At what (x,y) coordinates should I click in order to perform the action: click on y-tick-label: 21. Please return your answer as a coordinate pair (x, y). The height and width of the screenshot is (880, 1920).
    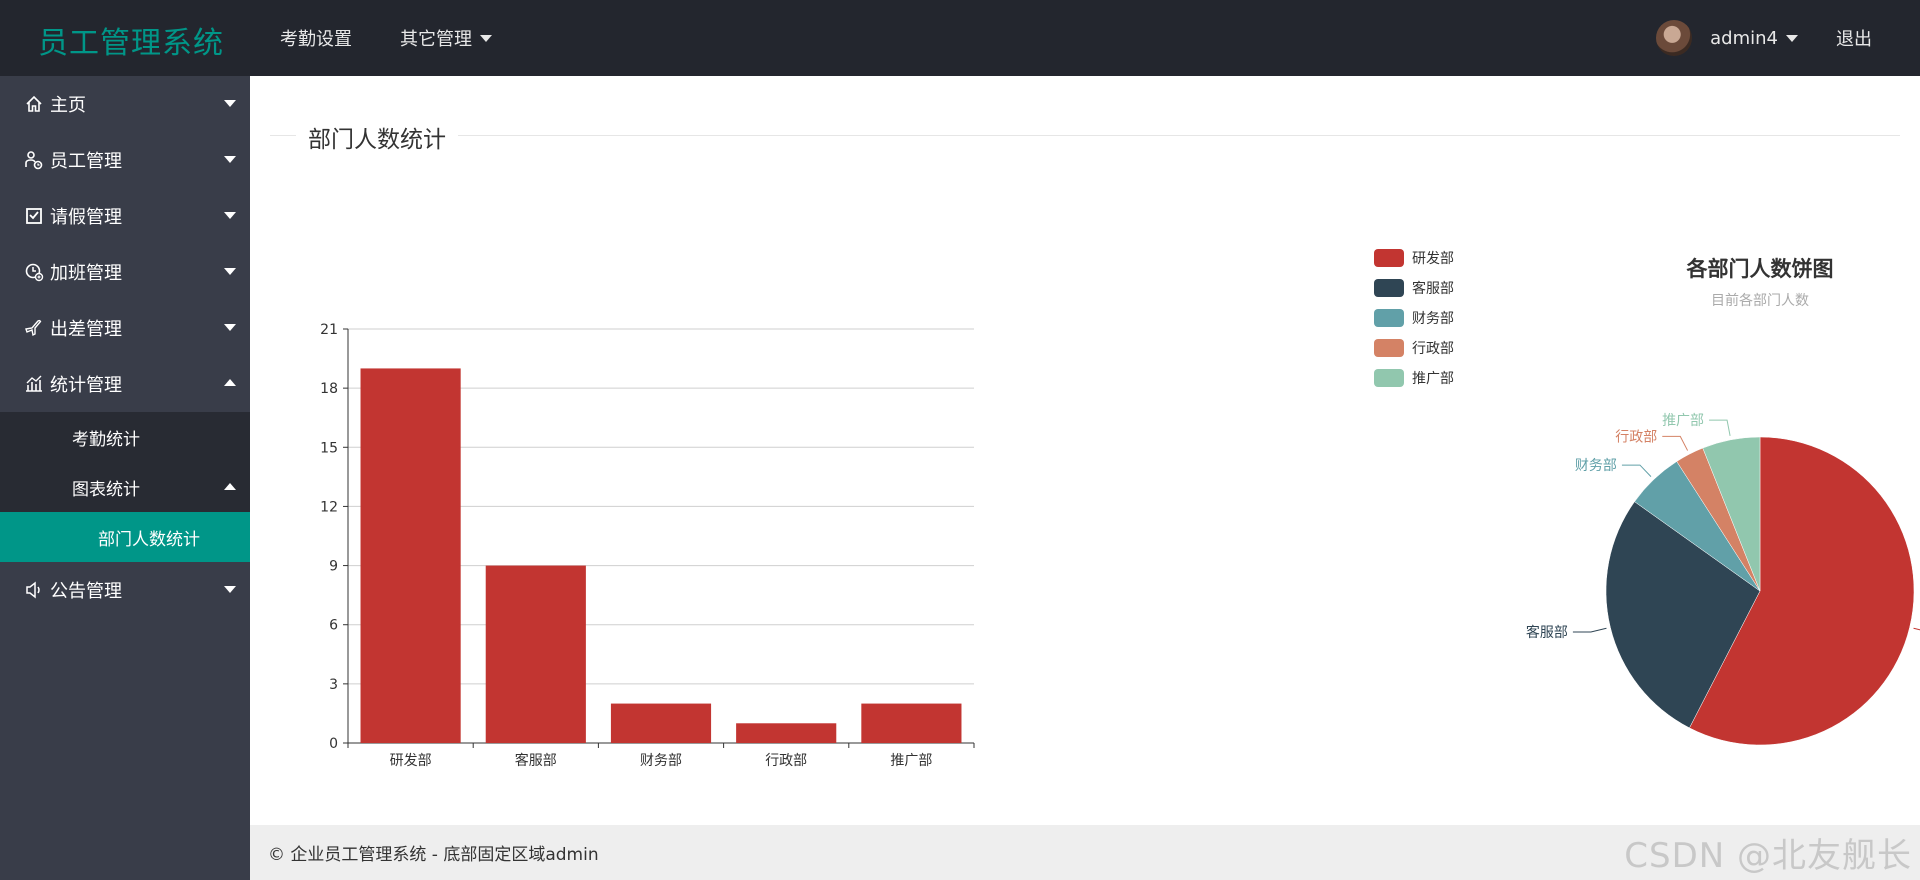
    Looking at the image, I should click on (329, 330).